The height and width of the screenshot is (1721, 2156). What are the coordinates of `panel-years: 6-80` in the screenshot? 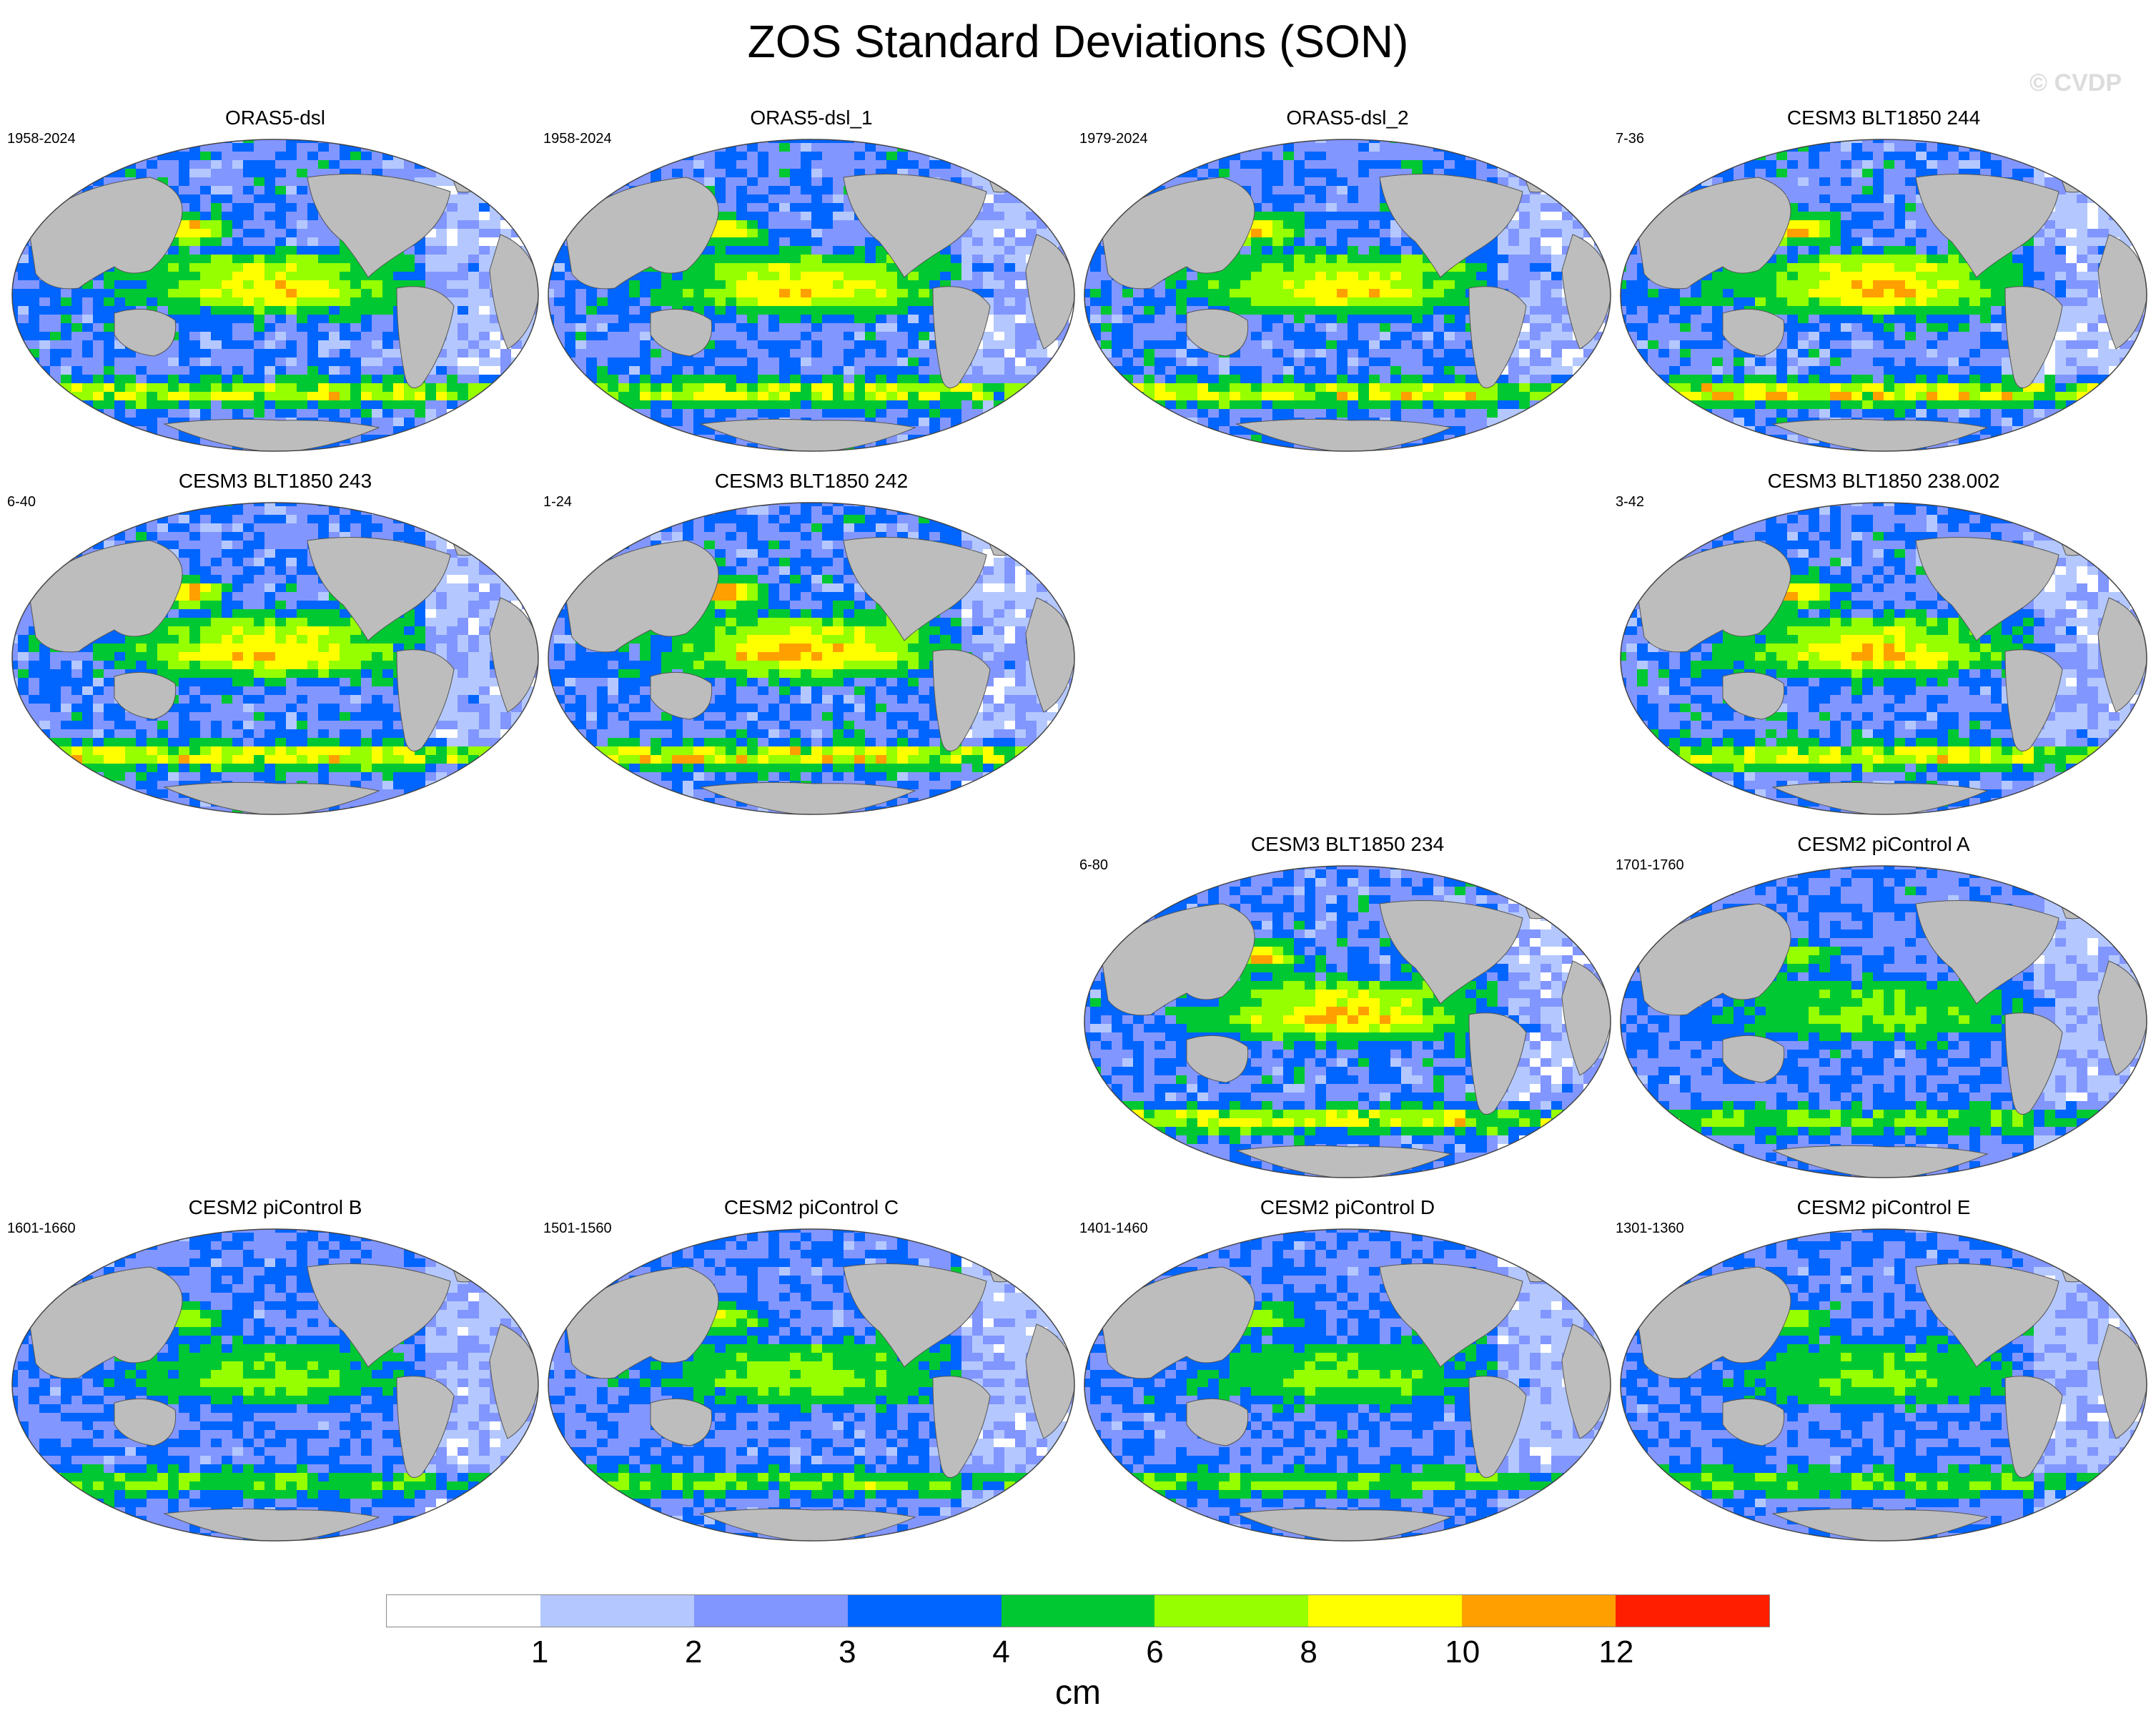 It's located at (1093, 865).